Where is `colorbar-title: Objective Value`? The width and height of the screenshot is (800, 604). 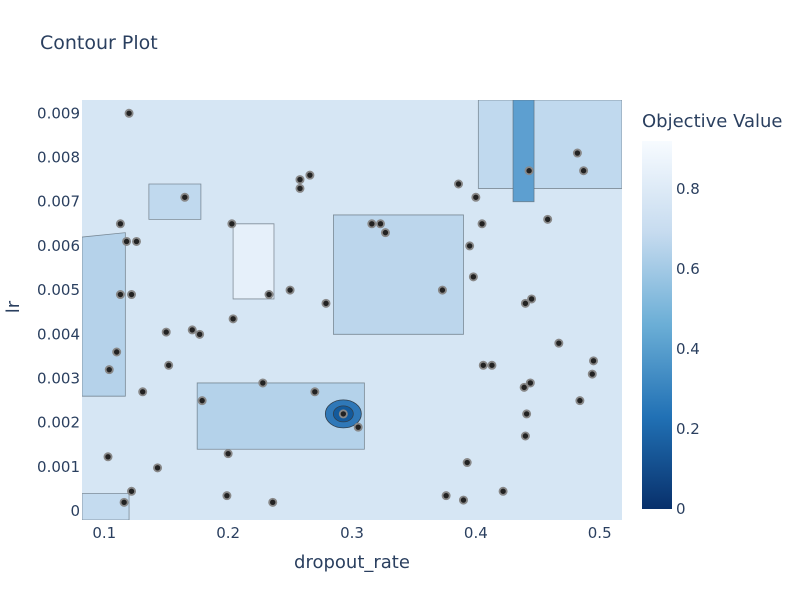
colorbar-title: Objective Value is located at coordinates (712, 121).